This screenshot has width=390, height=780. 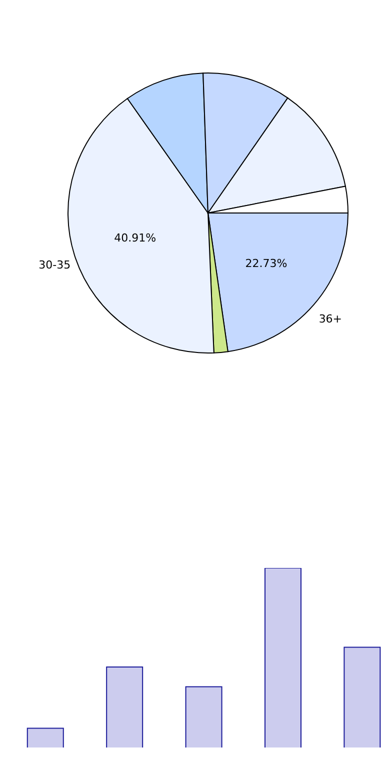 I want to click on data-label: 22.73%, so click(x=266, y=263).